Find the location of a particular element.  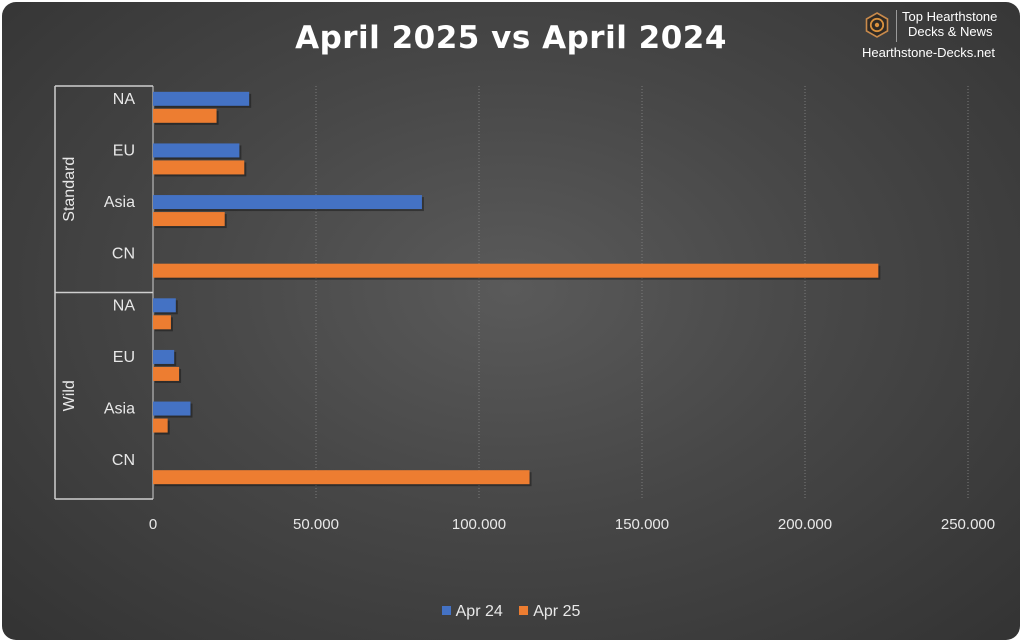

bar-apr-24-standard-na is located at coordinates (201, 98).